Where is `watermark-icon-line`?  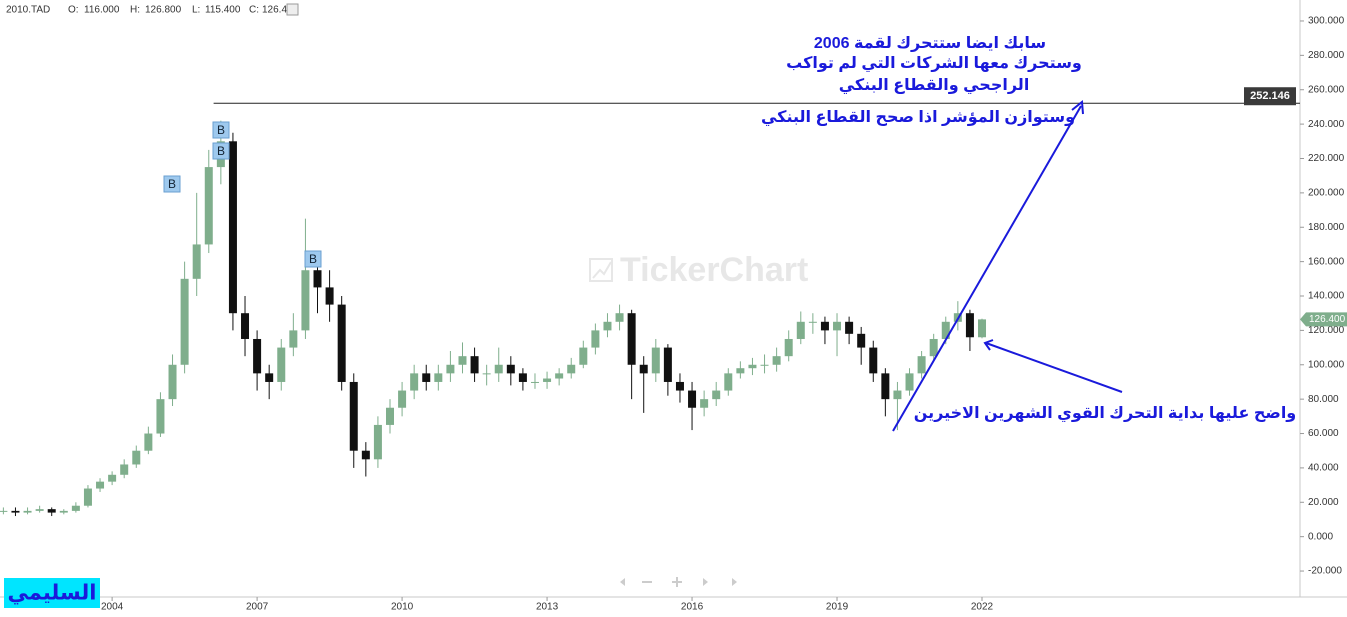
watermark-icon-line is located at coordinates (602, 270).